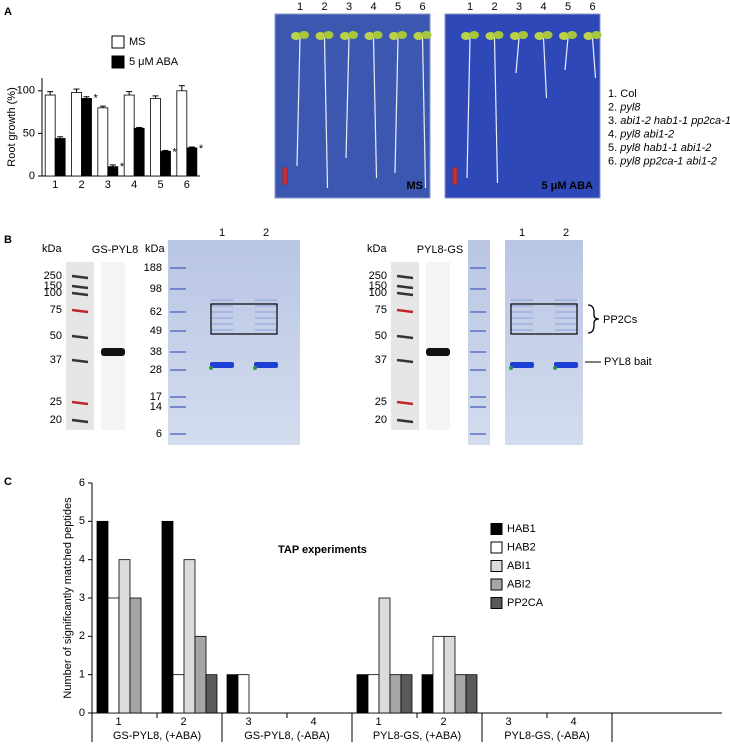  I want to click on marker-label: 20, so click(56, 420).